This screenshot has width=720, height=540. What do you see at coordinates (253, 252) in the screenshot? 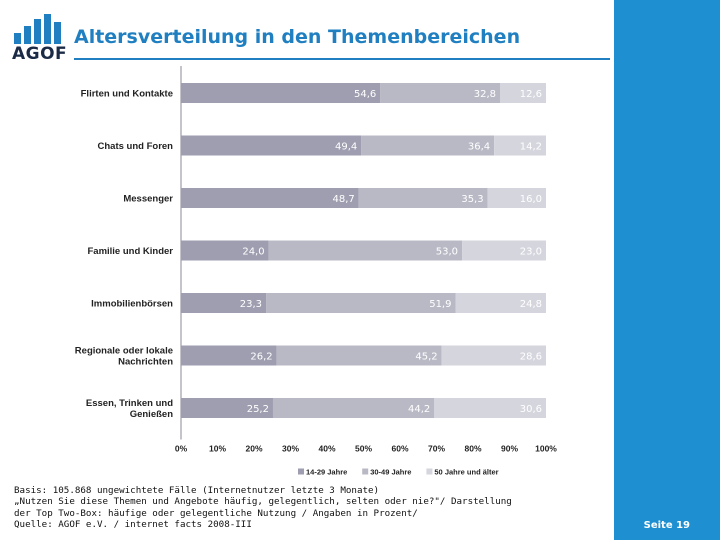
I see `data-label: 24,0` at bounding box center [253, 252].